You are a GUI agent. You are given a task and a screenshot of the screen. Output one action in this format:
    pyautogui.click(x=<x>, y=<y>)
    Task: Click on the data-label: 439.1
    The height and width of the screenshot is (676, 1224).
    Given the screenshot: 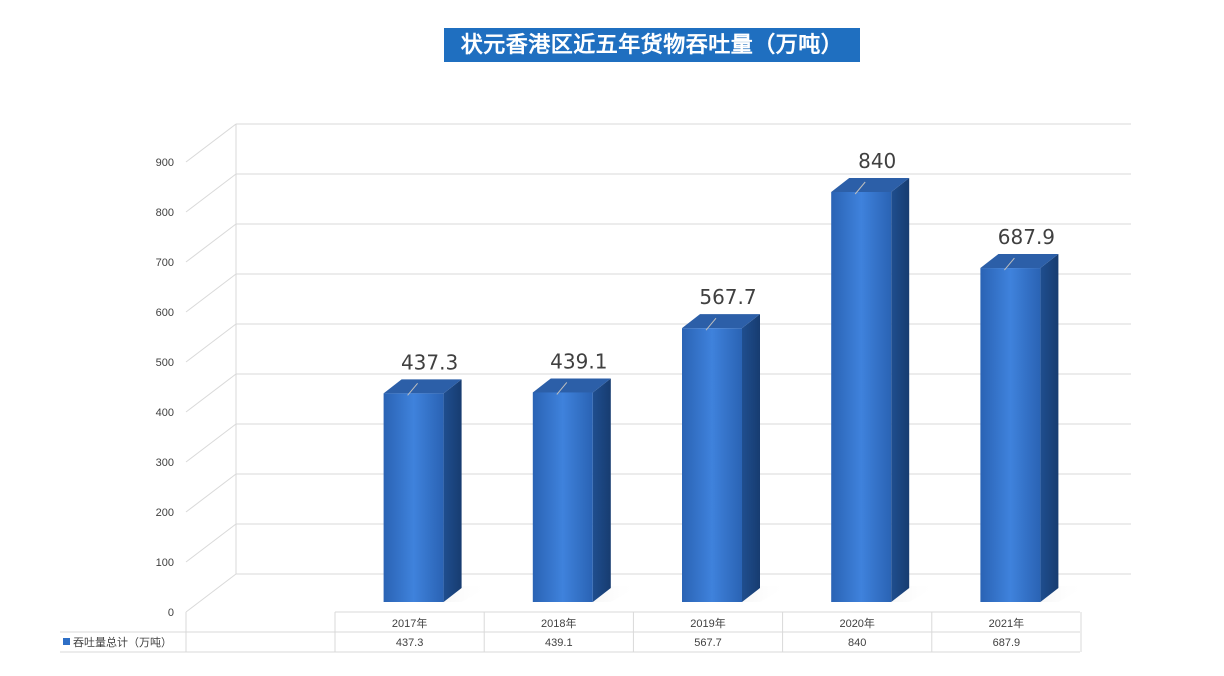 What is the action you would take?
    pyautogui.click(x=578, y=361)
    